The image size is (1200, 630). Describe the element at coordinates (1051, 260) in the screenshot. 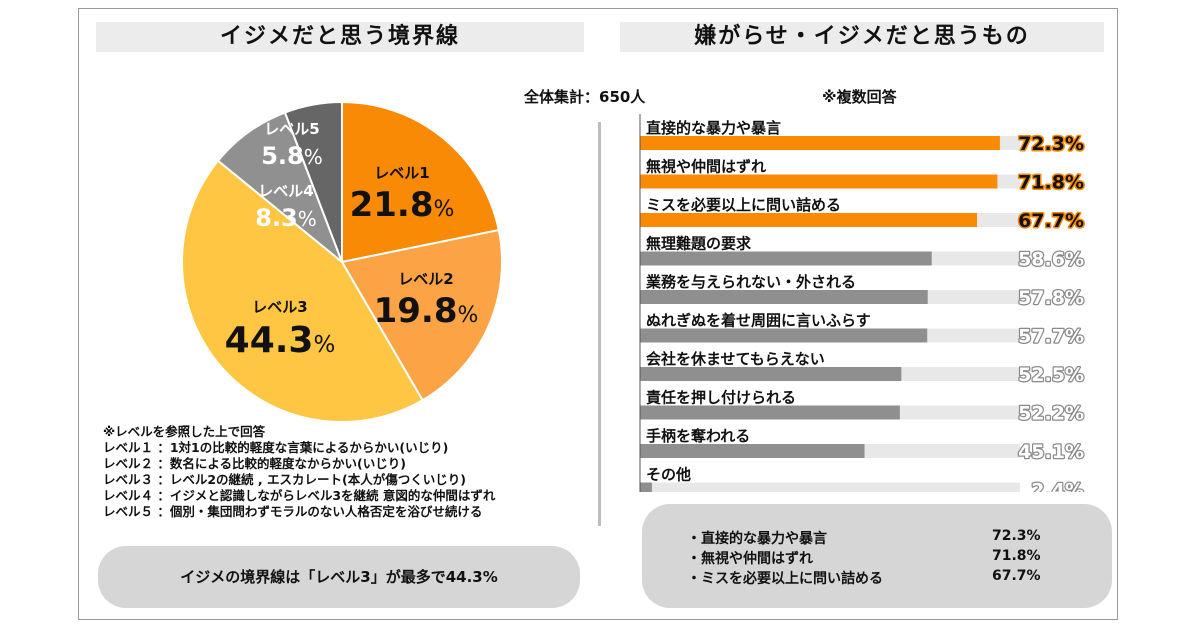

I see `bar-value-label: 58.6%` at that location.